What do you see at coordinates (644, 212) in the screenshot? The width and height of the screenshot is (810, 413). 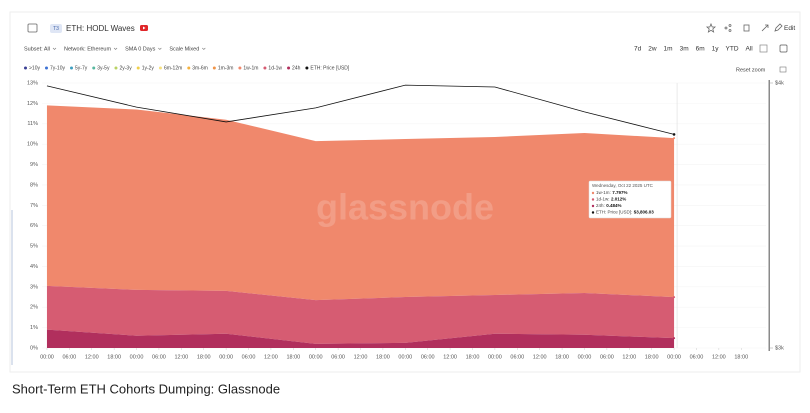 I see `tooltip-value: $3,806.03` at bounding box center [644, 212].